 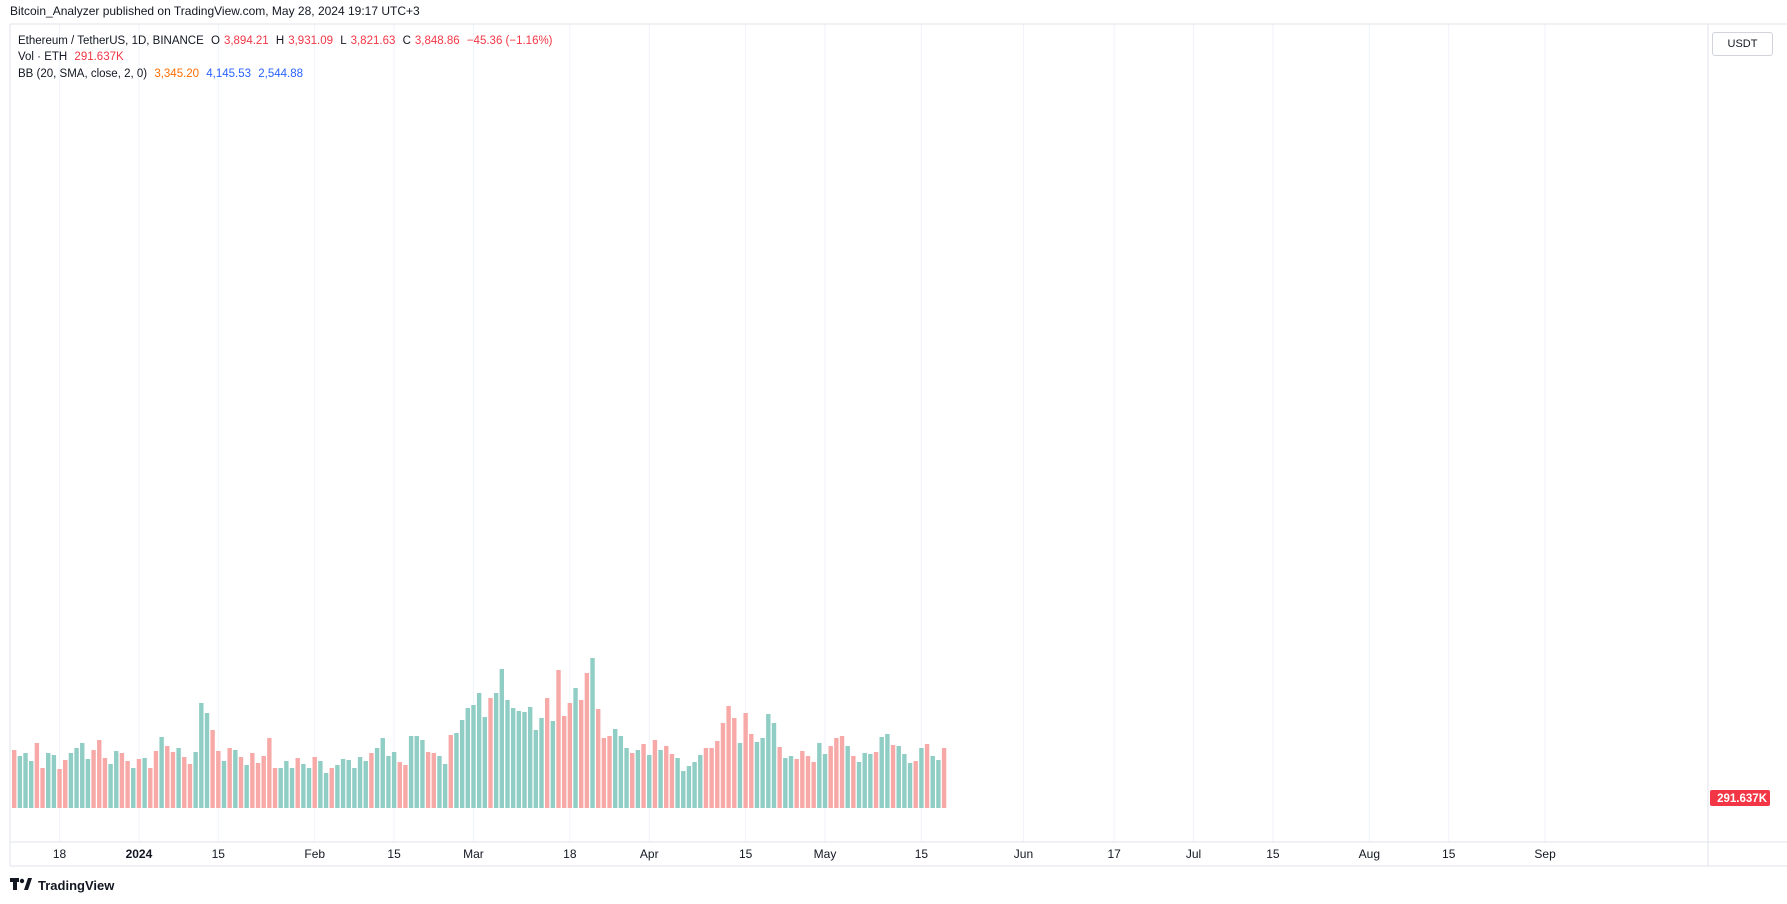 What do you see at coordinates (473, 854) in the screenshot?
I see `time-tick-label: Mar` at bounding box center [473, 854].